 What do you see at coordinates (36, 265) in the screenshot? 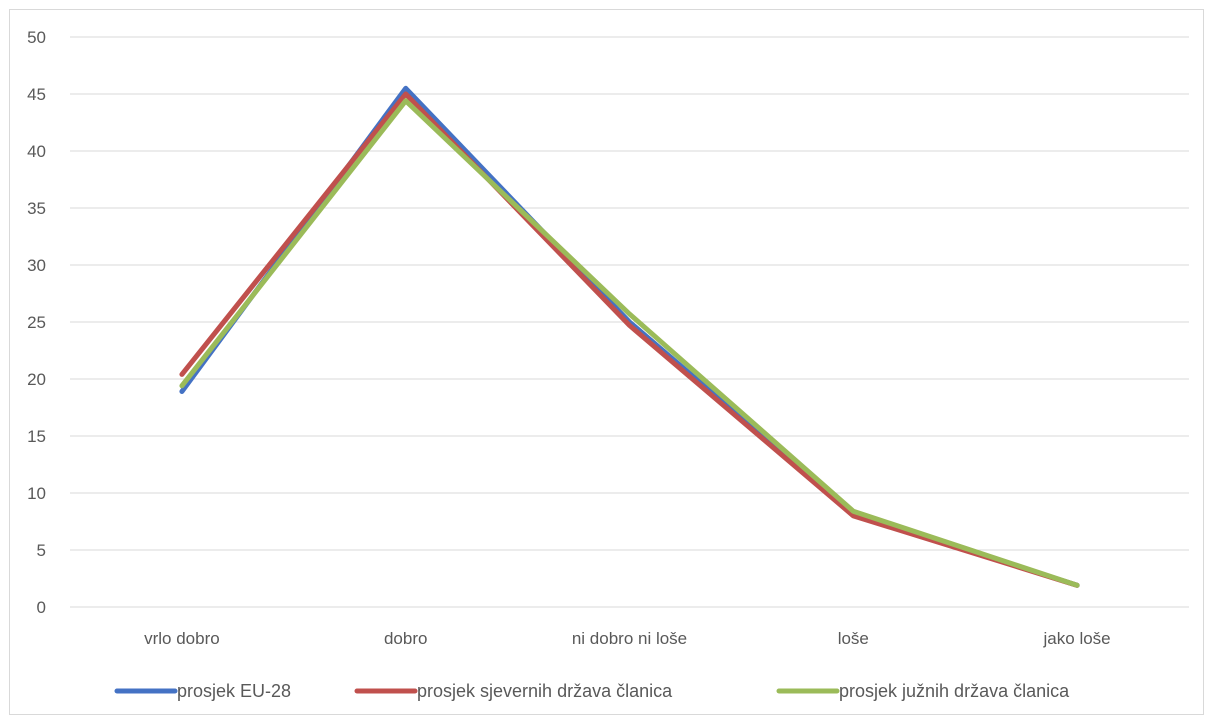
I see `y-tick-label: 30` at bounding box center [36, 265].